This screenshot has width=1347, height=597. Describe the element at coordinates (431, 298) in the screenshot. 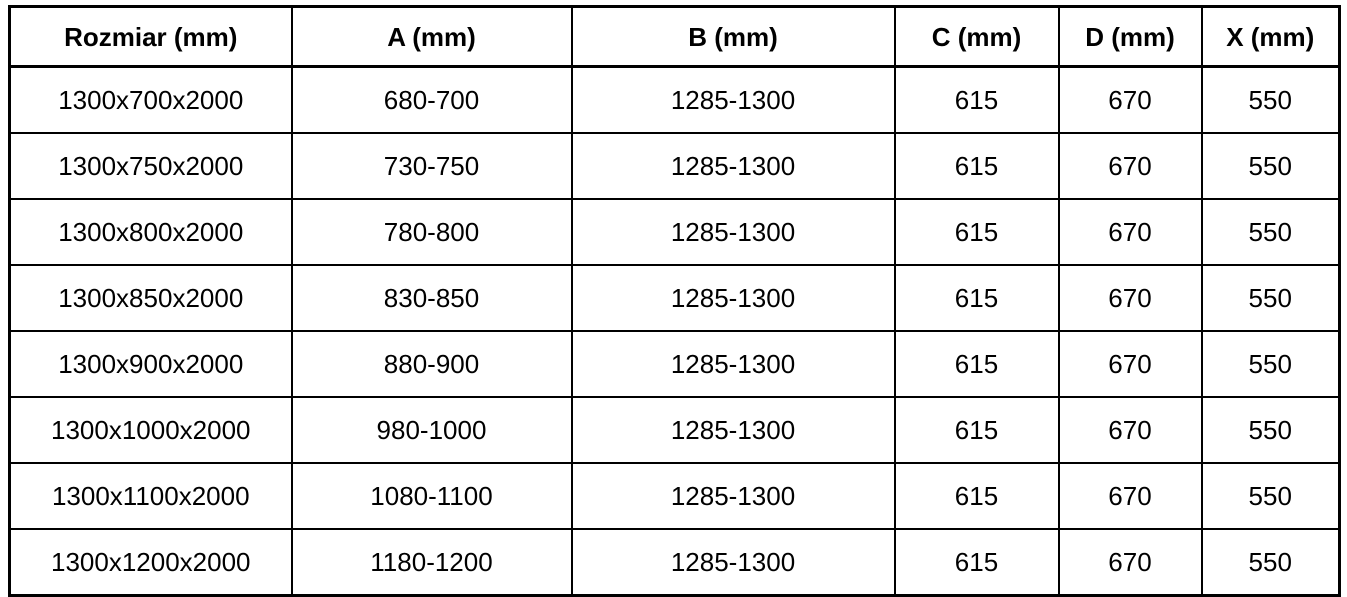

I see `cell-a: 830-850` at that location.